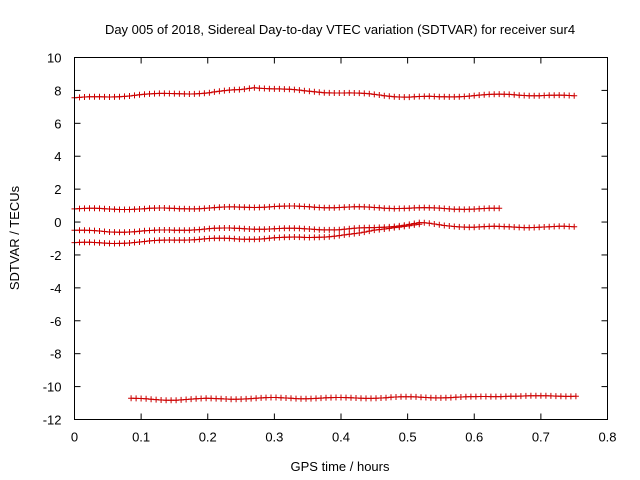 This screenshot has height=480, width=640. What do you see at coordinates (14, 237) in the screenshot?
I see `y-axis-label: SDTVAR / TECUs` at bounding box center [14, 237].